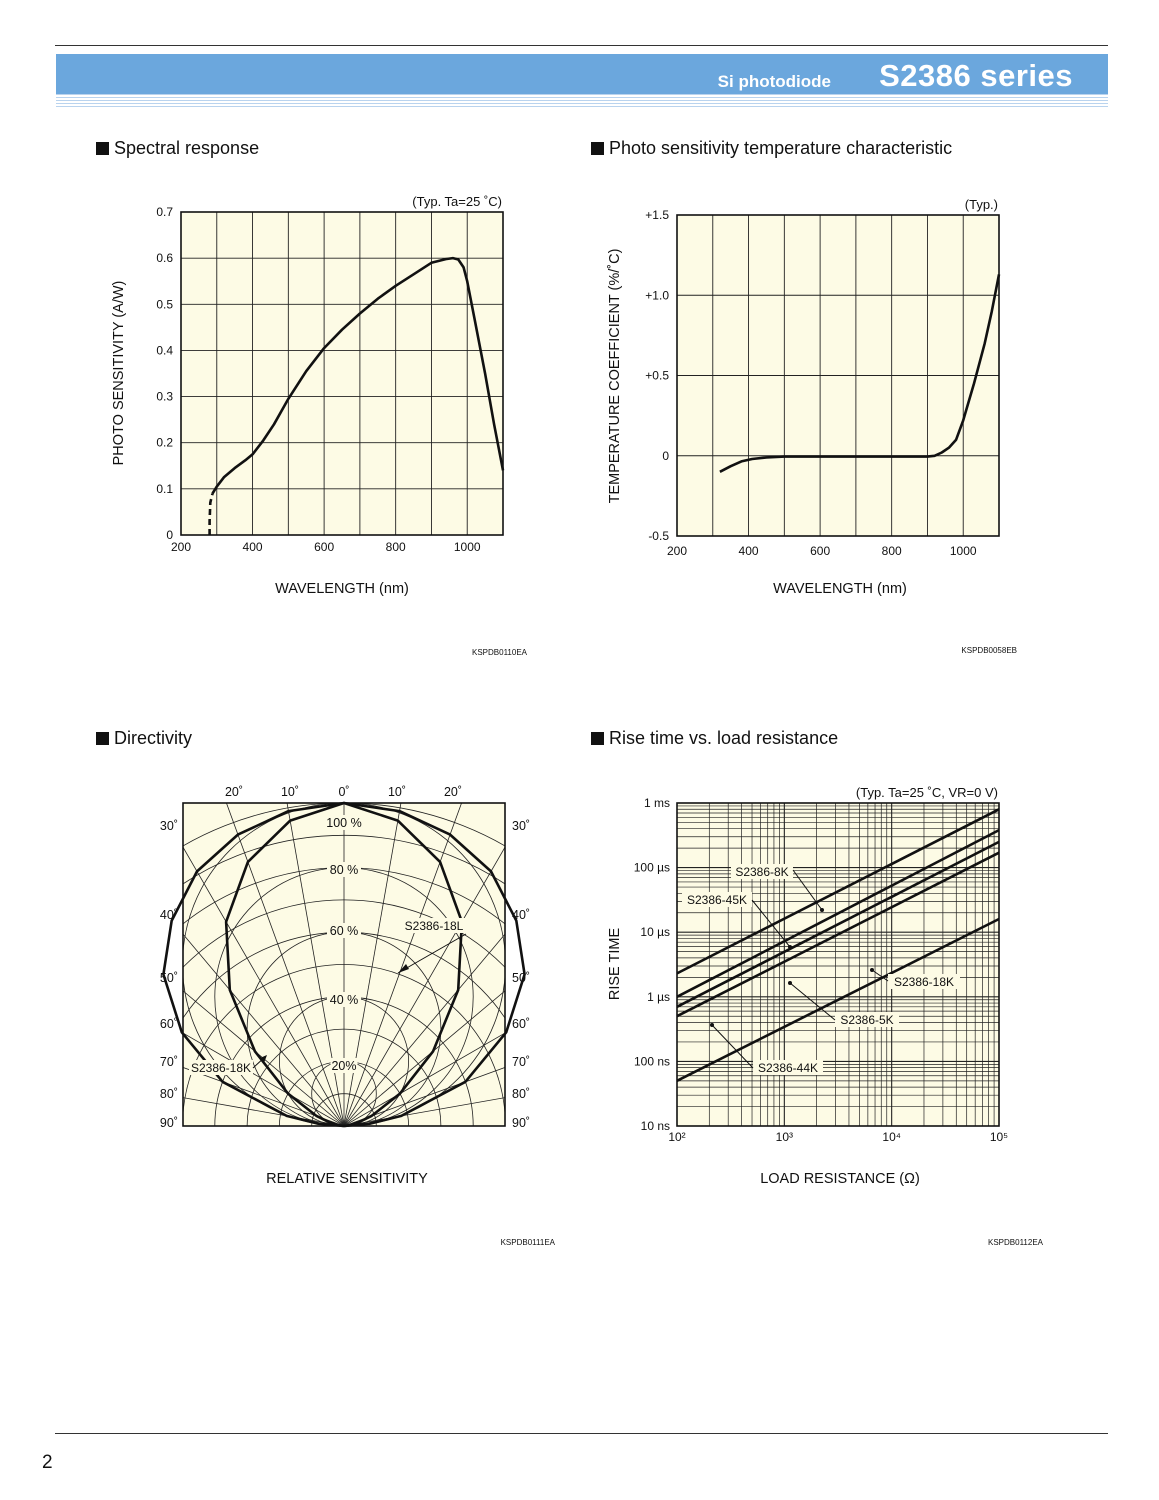  What do you see at coordinates (582, 101) in the screenshot?
I see `header-stripes` at bounding box center [582, 101].